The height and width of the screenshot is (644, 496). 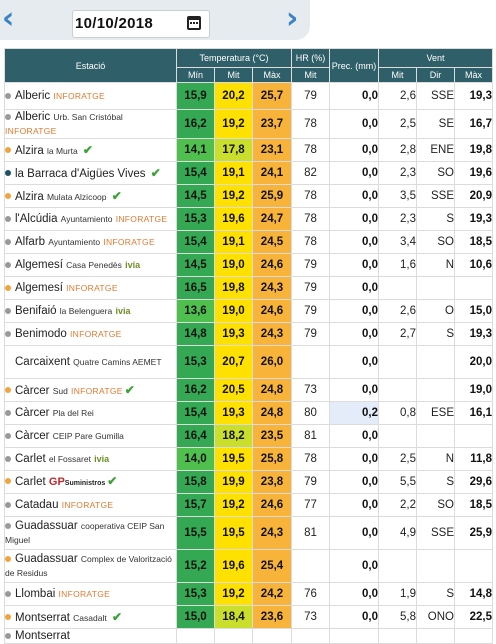 I want to click on station-cell: Càrcer Pla del Rei, so click(x=90, y=413).